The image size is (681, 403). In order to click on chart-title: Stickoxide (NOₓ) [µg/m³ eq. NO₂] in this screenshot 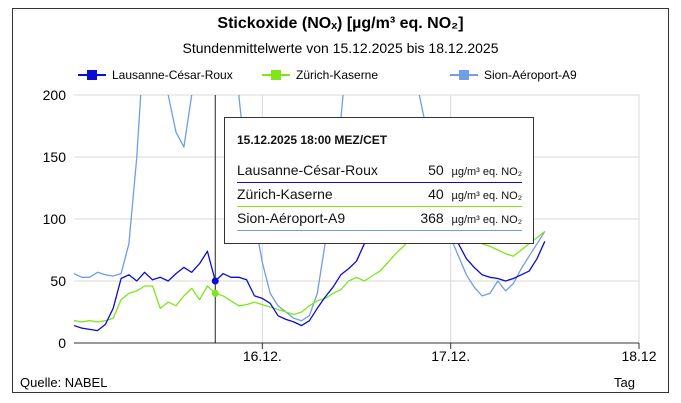, I will do `click(340, 23)`.